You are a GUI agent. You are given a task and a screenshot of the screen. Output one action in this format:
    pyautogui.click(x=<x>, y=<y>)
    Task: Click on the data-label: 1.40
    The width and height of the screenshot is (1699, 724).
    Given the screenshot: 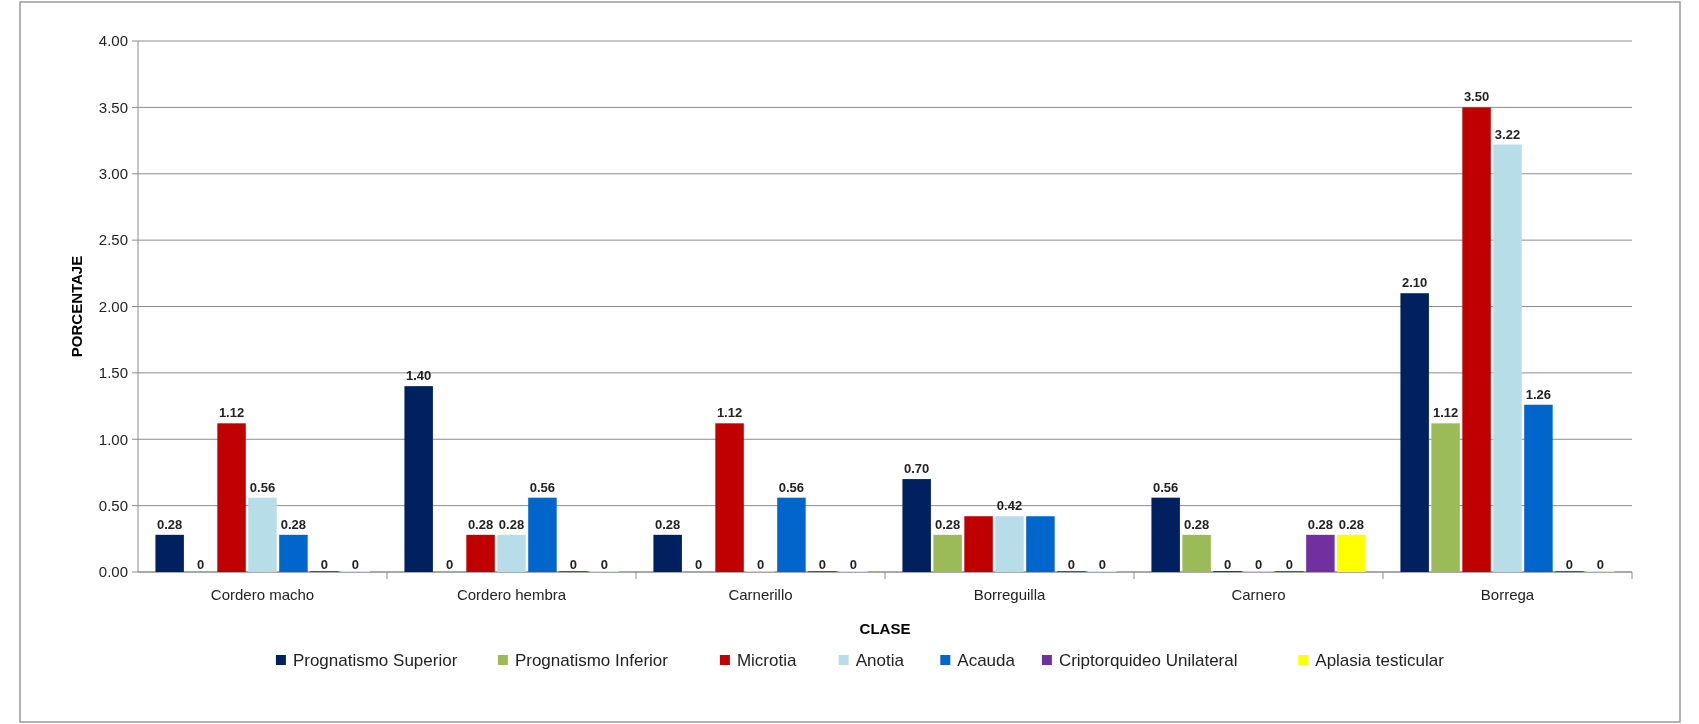 What is the action you would take?
    pyautogui.click(x=419, y=376)
    